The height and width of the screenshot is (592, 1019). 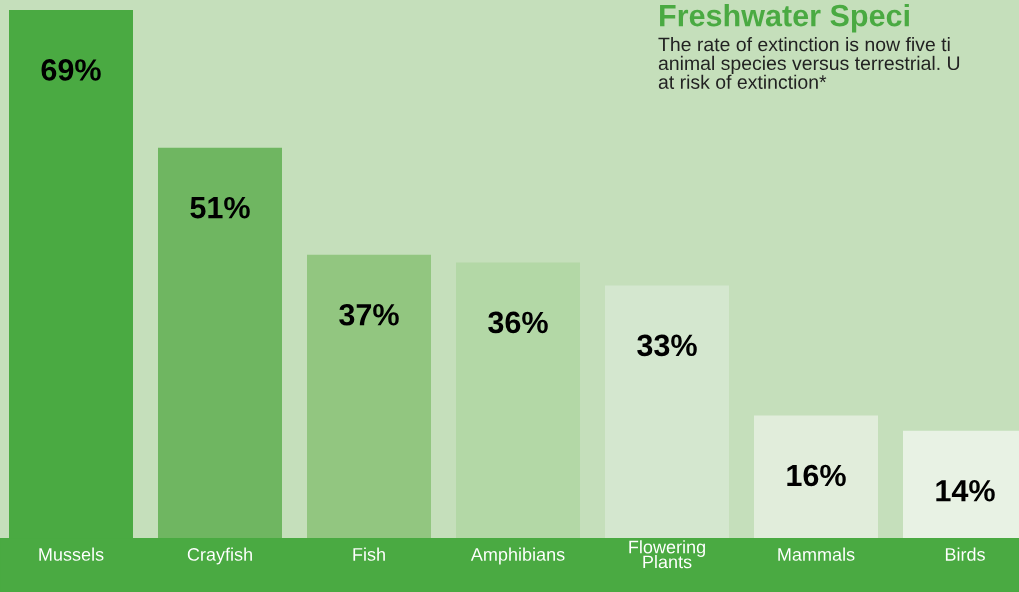 I want to click on x-tick-label: Birds, so click(x=965, y=554).